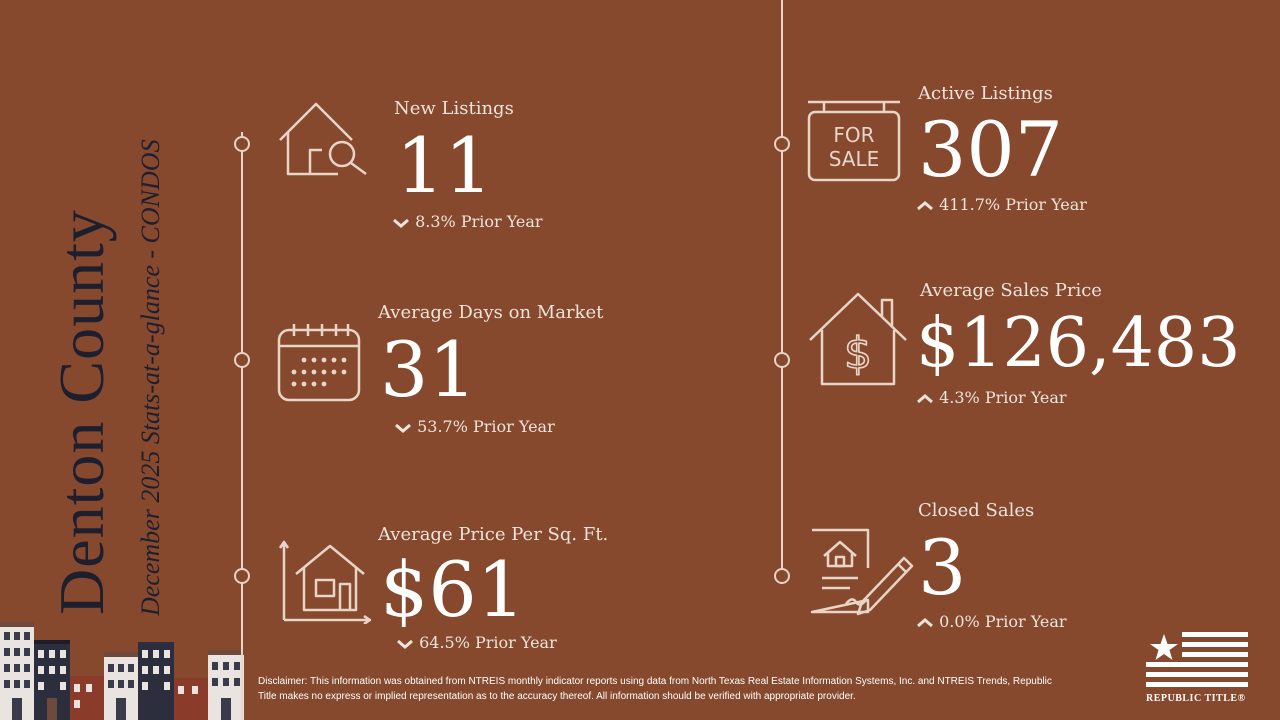 The height and width of the screenshot is (720, 1280). I want to click on closed-sales-value: 3, so click(942, 567).